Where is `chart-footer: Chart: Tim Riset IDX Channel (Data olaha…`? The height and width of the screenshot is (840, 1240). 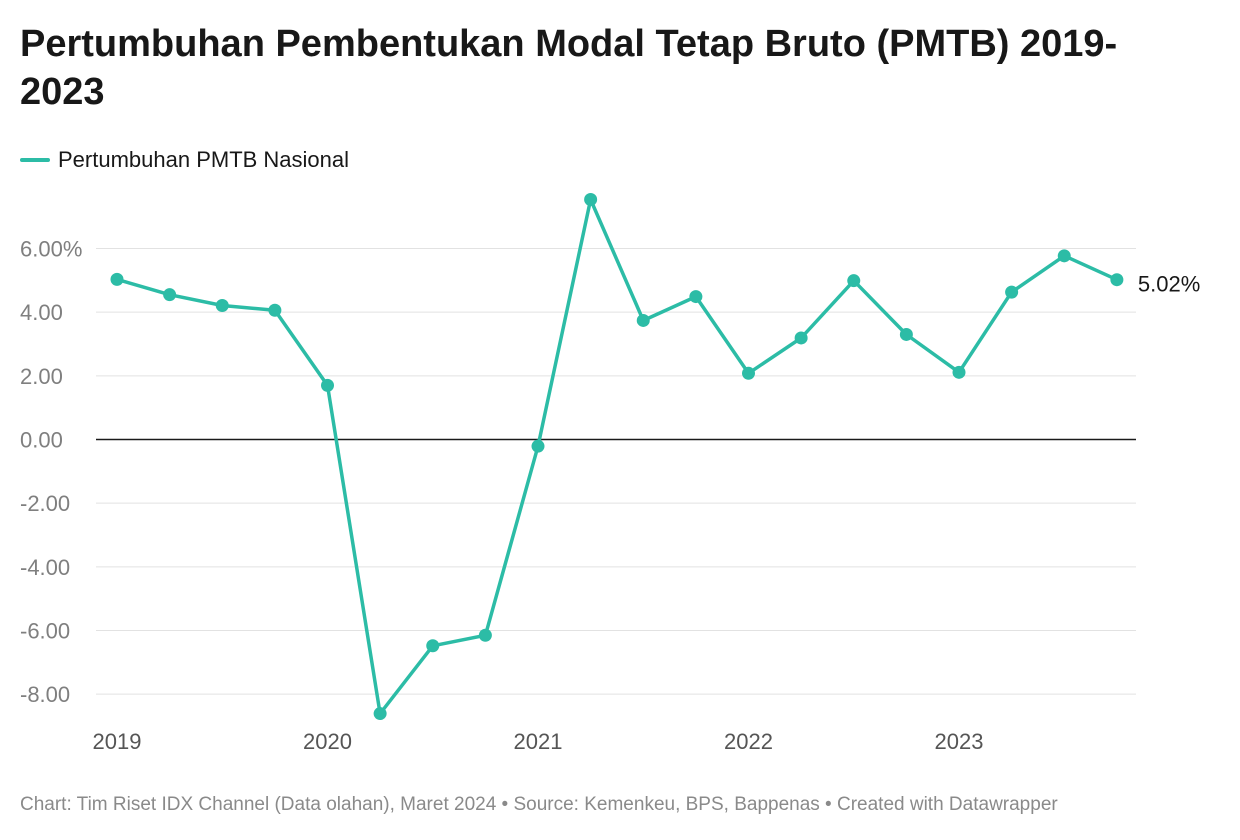 chart-footer: Chart: Tim Riset IDX Channel (Data olaha… is located at coordinates (539, 804).